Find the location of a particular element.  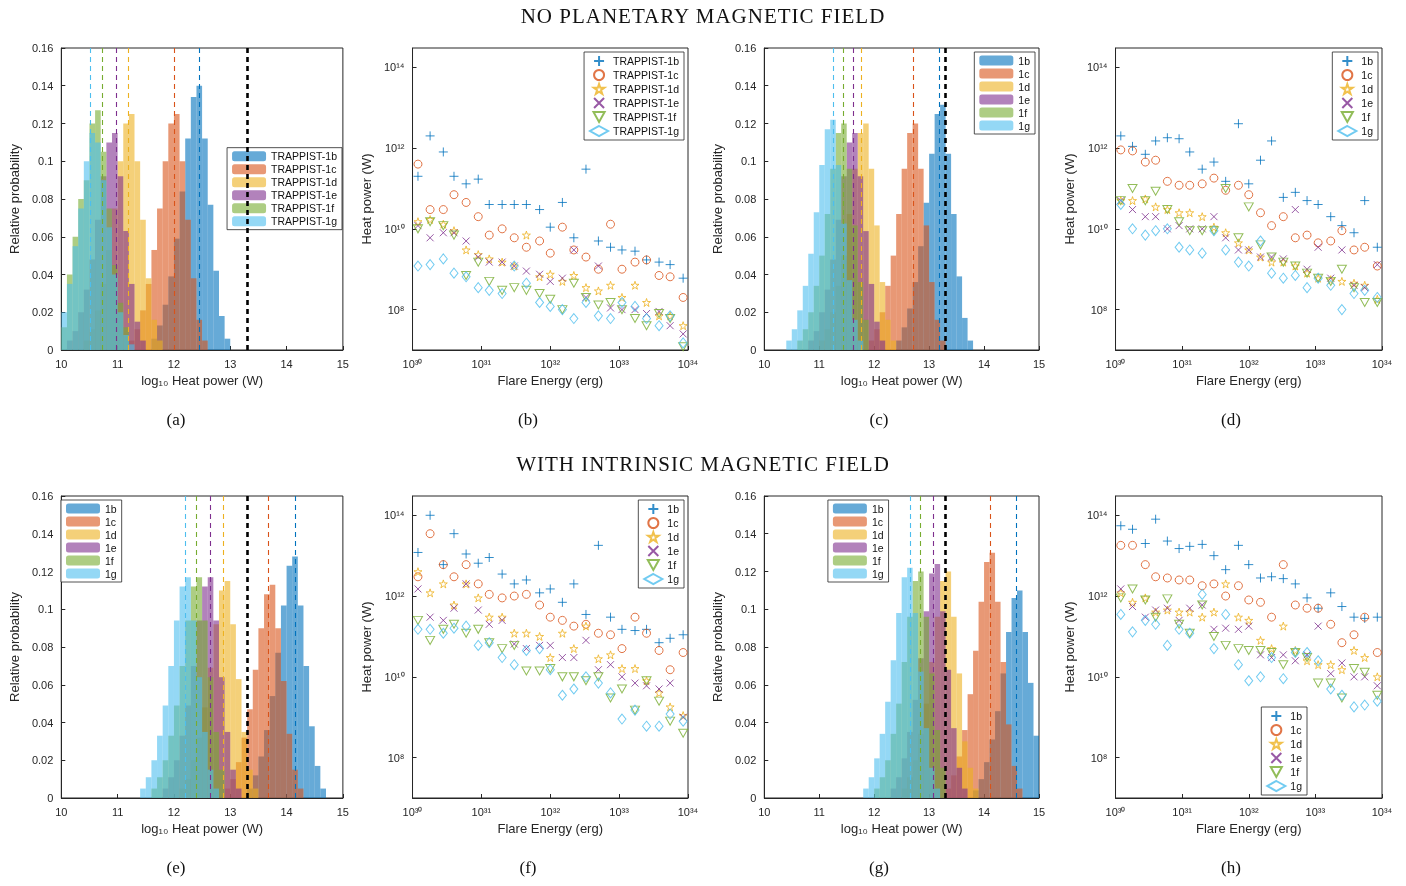

y-tick-label: 0.04 is located at coordinates (745, 722).